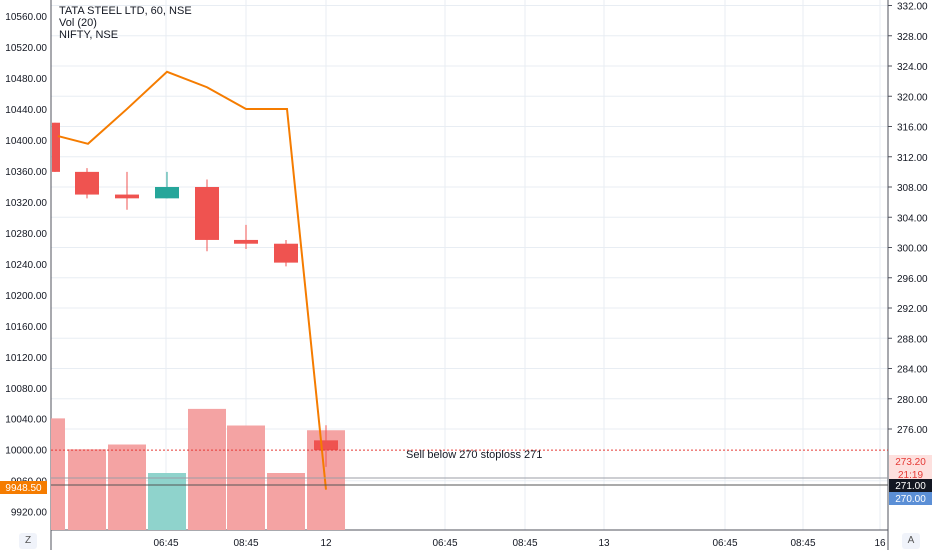 This screenshot has width=932, height=550. I want to click on left-axis-tick: 10160.00, so click(26, 327).